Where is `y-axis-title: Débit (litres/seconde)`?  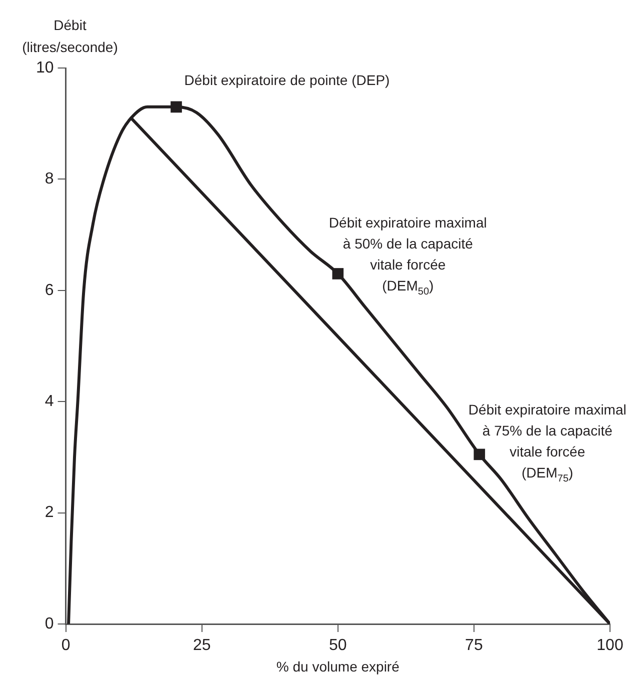 y-axis-title: Débit (litres/seconde) is located at coordinates (70, 36).